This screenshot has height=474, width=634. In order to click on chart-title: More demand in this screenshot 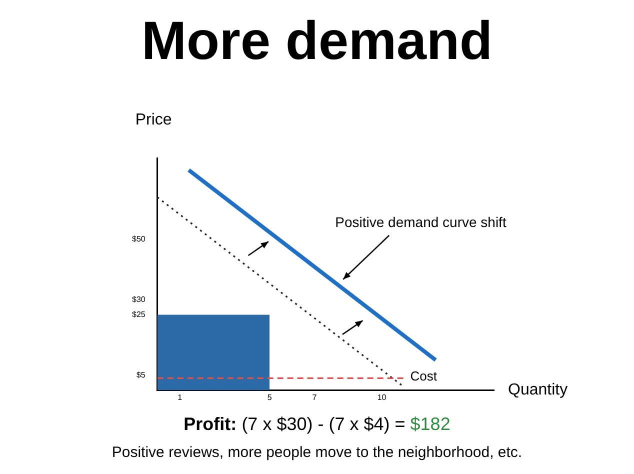, I will do `click(317, 41)`.